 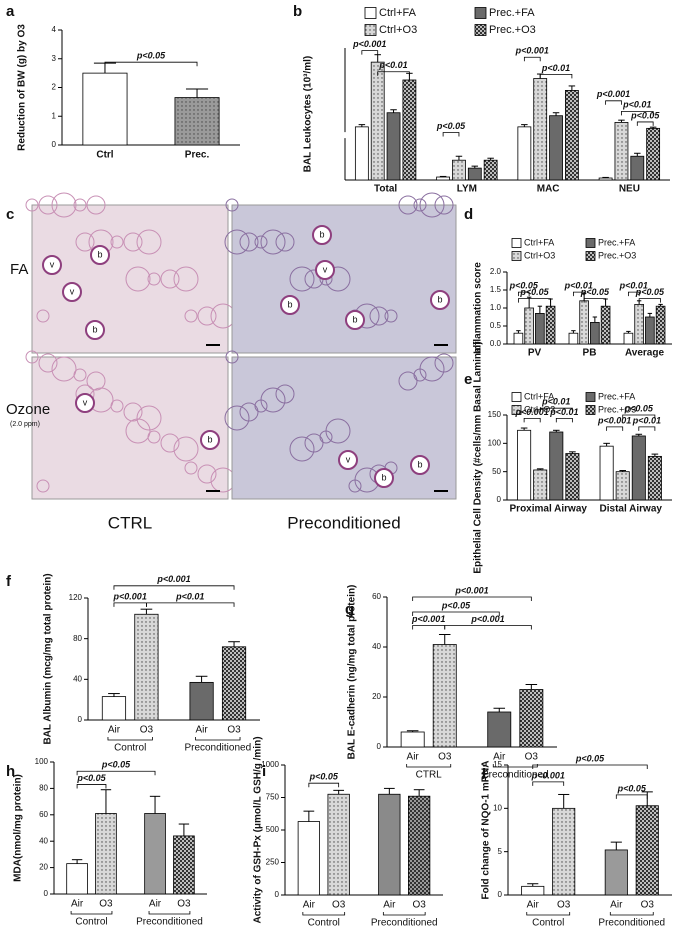 I want to click on y-tick-label: 10, so click(x=497, y=807).